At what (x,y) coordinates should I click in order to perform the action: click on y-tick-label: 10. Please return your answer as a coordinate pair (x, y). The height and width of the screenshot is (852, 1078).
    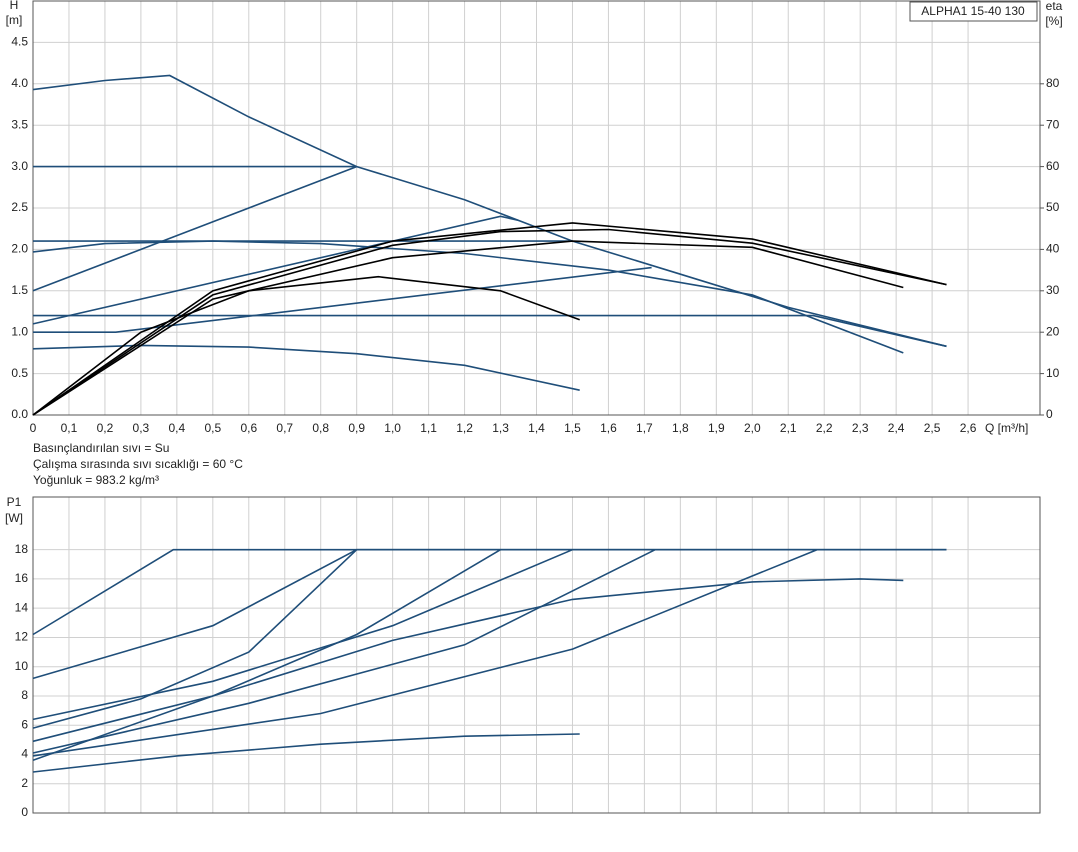
    Looking at the image, I should click on (22, 666).